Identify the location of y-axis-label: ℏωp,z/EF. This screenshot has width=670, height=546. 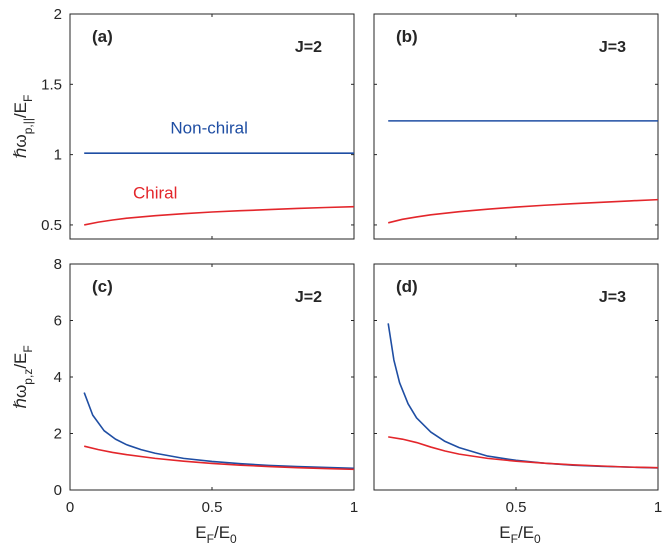
(23, 376).